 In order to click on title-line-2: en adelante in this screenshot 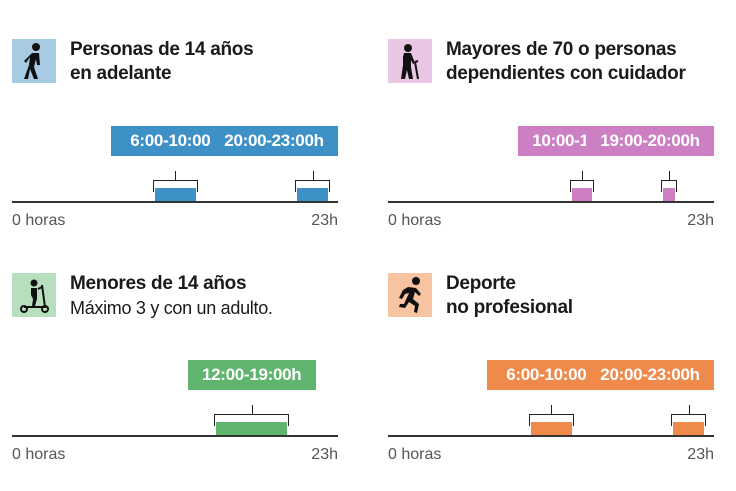, I will do `click(121, 73)`.